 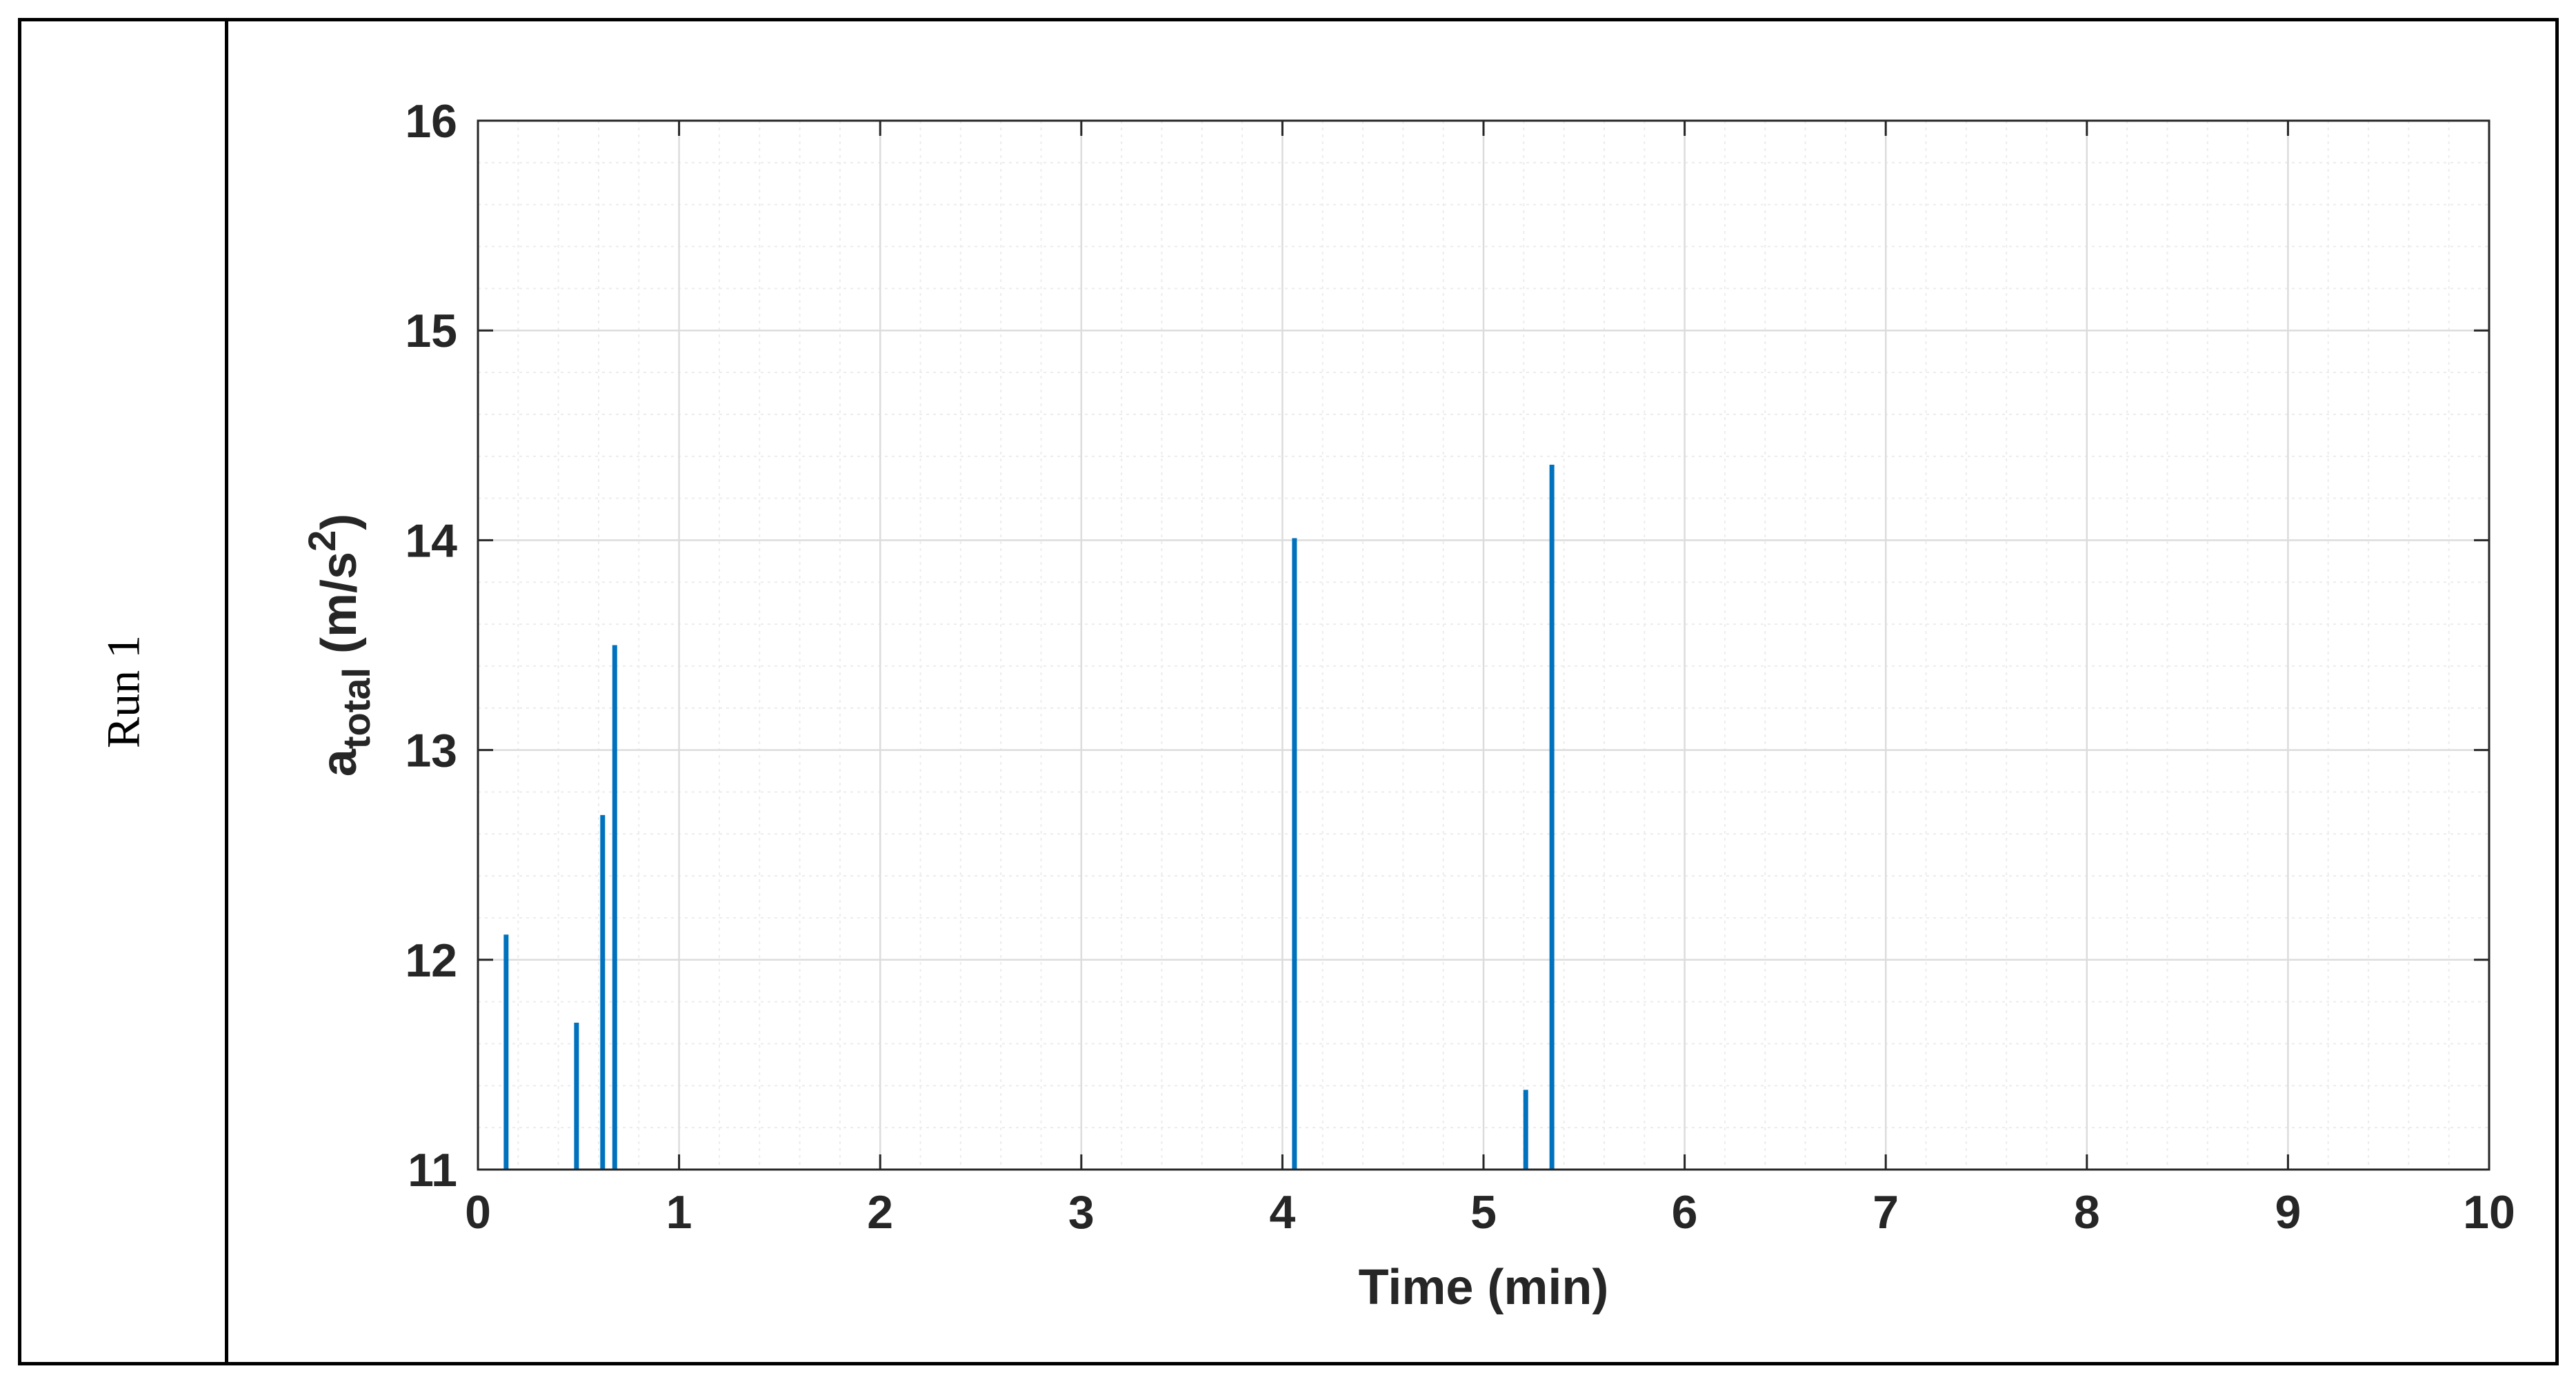 I want to click on y-axis-label-superscript: 2, so click(x=321, y=541).